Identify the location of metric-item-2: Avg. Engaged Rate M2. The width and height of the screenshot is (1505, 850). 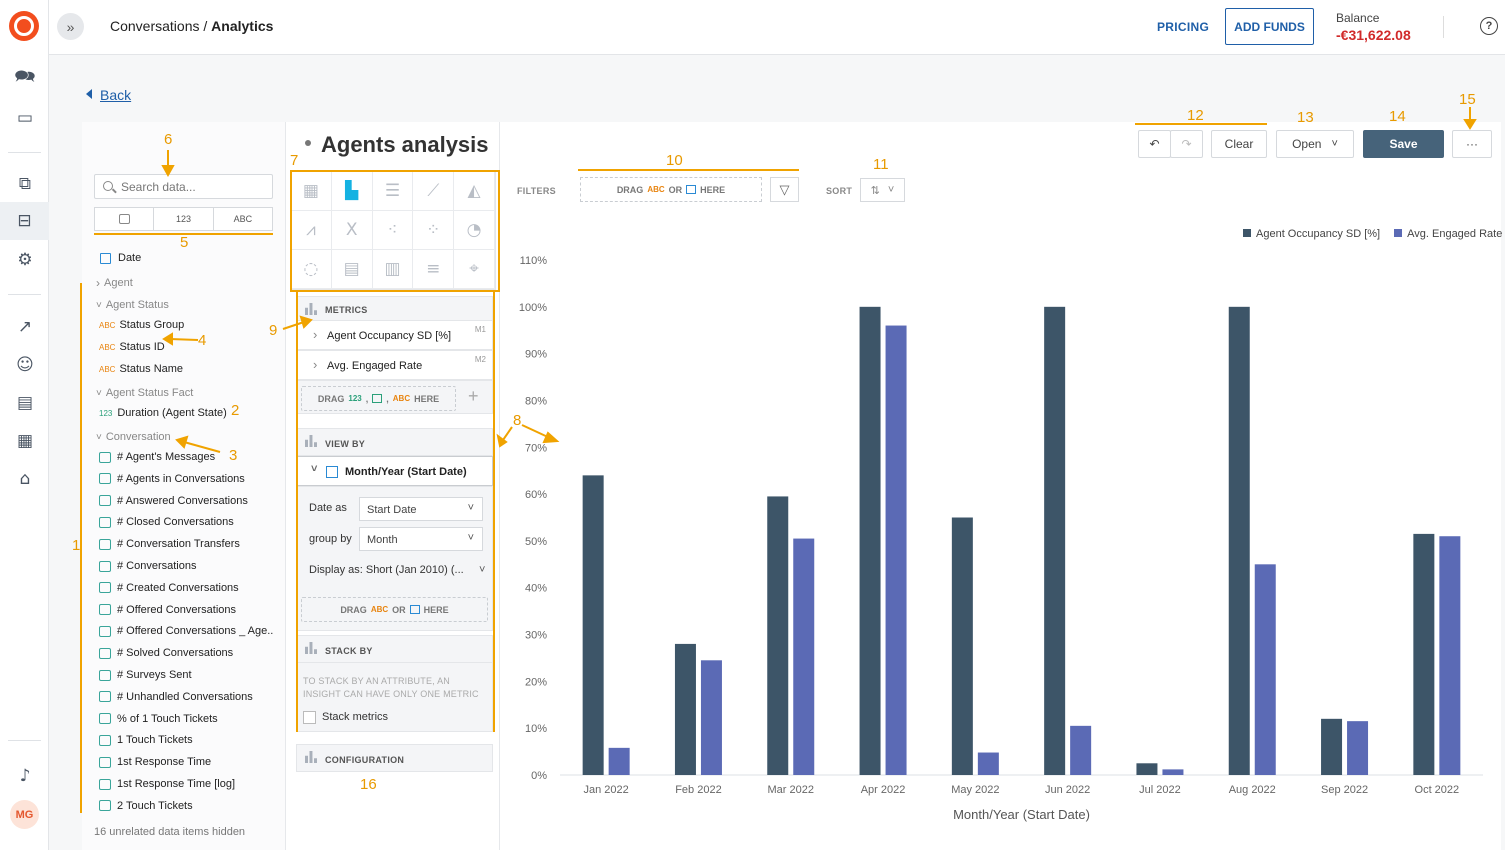
(394, 365).